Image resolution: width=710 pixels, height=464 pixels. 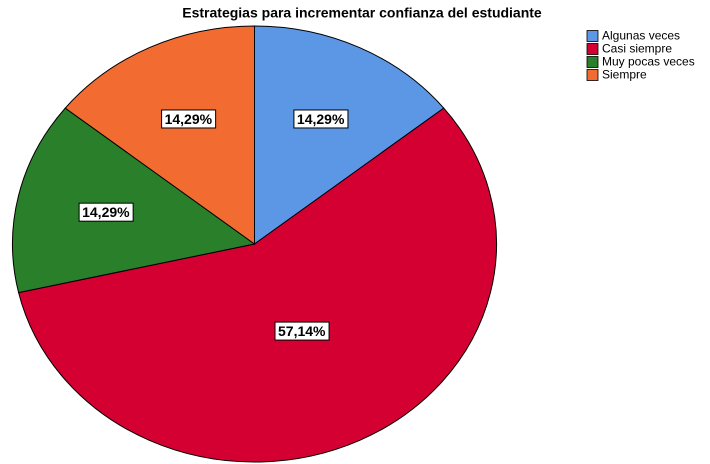 What do you see at coordinates (624, 75) in the screenshot?
I see `legend-label: Siempre` at bounding box center [624, 75].